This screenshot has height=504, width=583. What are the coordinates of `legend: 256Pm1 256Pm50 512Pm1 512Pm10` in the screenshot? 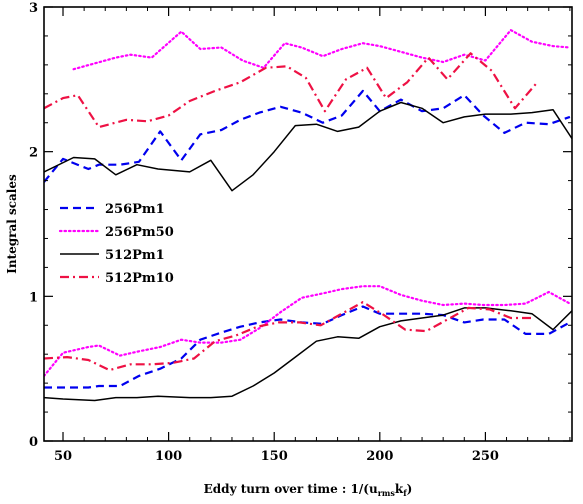 It's located at (116, 244).